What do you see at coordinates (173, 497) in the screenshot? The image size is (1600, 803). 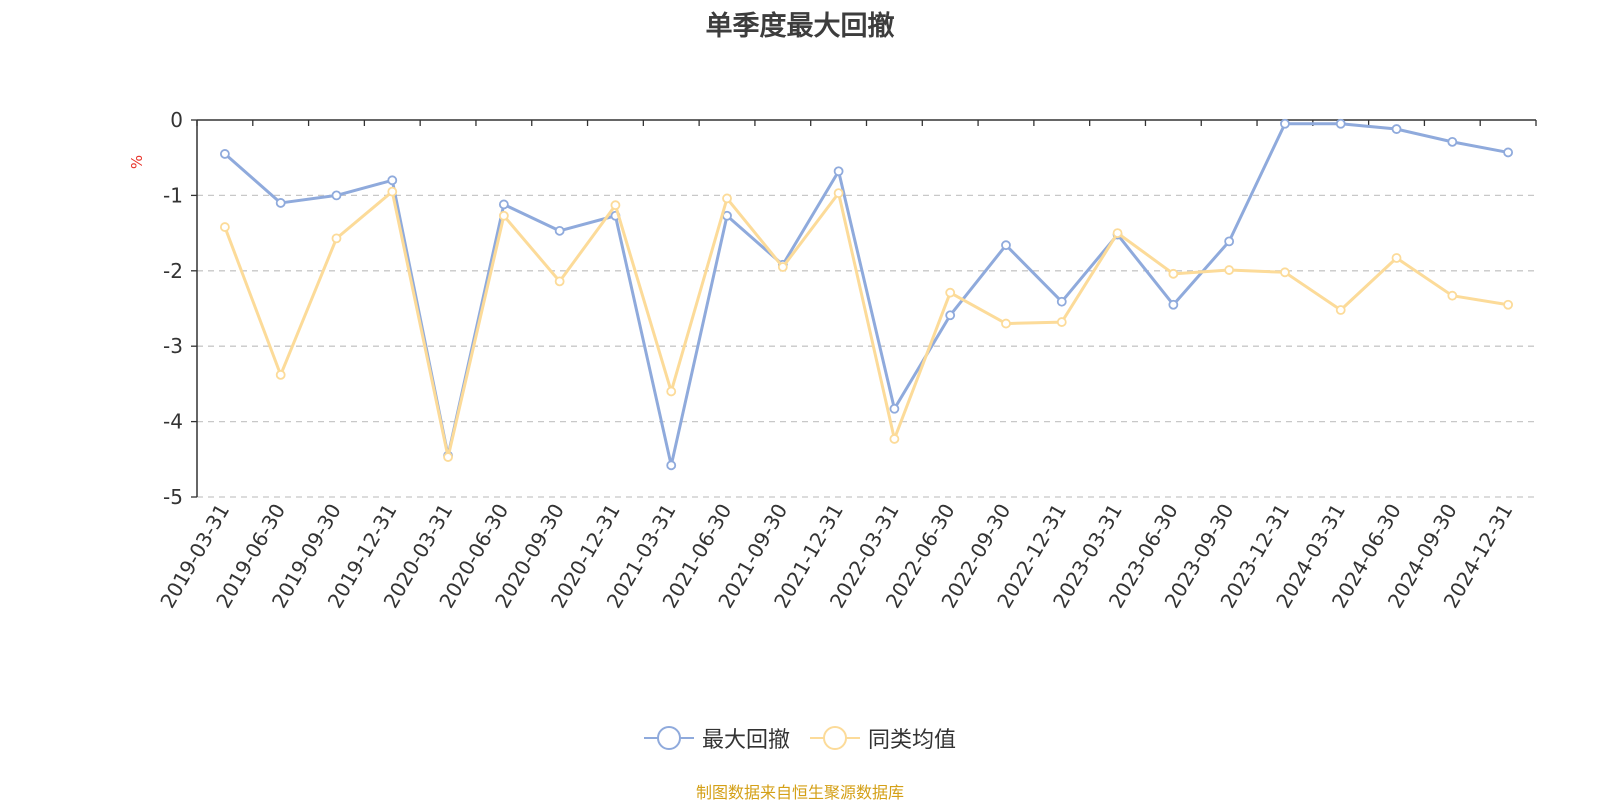 I see `y-tick-label: -5` at bounding box center [173, 497].